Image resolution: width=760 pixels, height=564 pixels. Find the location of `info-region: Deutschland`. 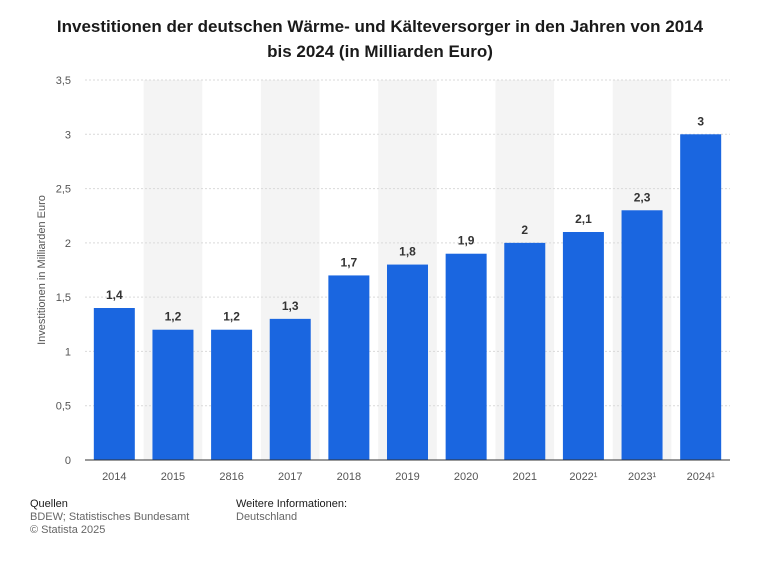

info-region: Deutschland is located at coordinates (267, 517).